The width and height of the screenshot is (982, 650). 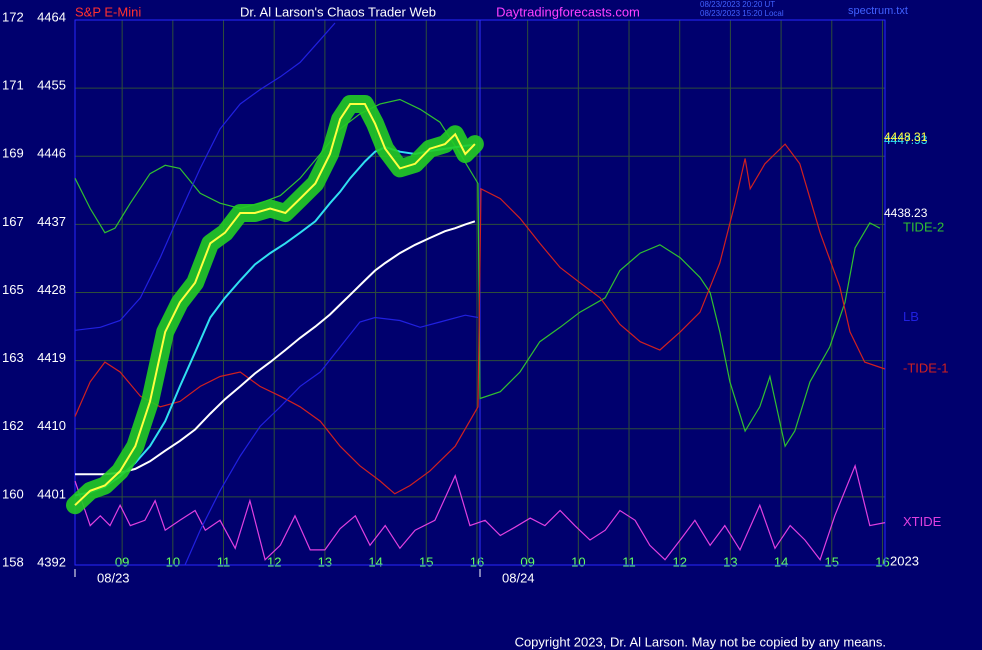 I want to click on y2-tick-label: 167, so click(x=13, y=221).